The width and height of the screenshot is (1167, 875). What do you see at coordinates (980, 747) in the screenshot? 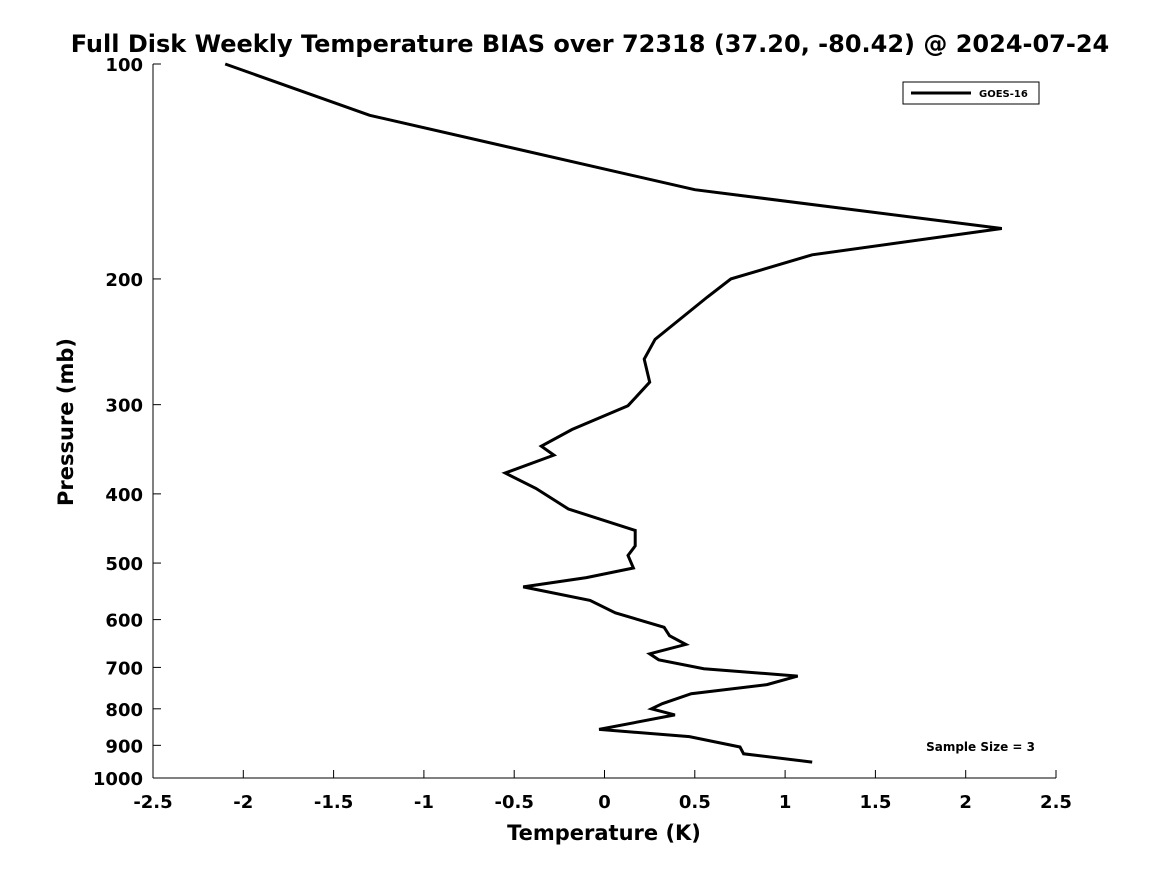
I see `sample-size-annotation: Sample Size = 3` at bounding box center [980, 747].